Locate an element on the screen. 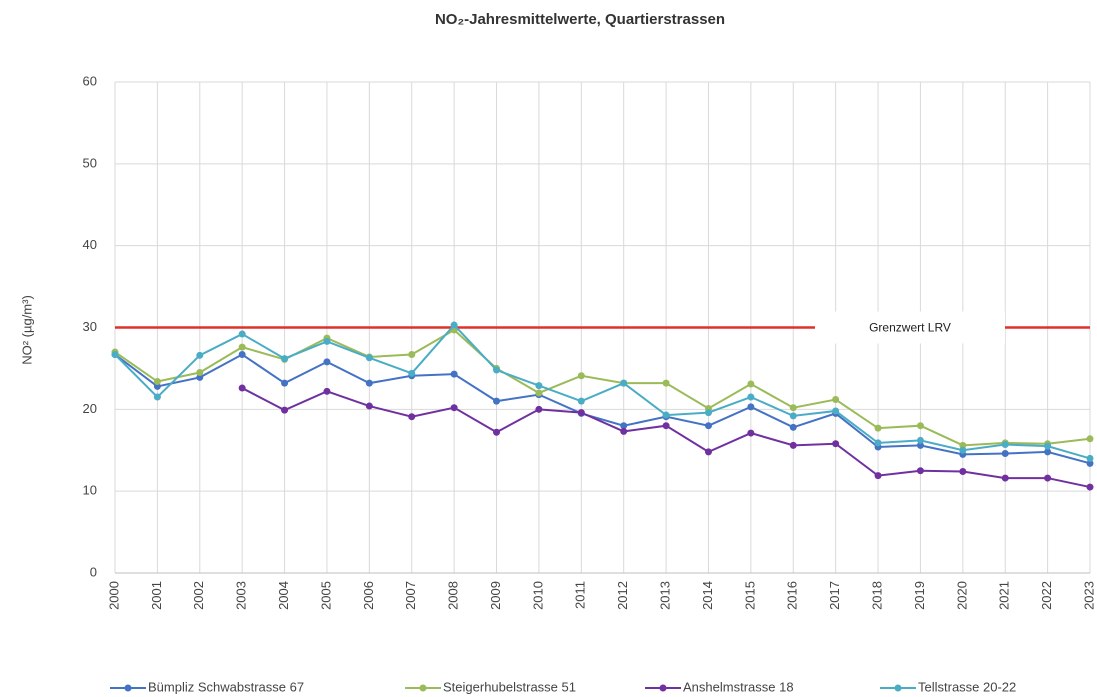  x-tick-label: 2013 is located at coordinates (665, 595).